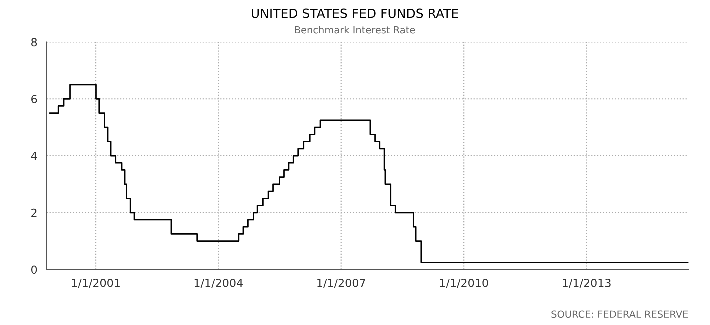  Describe the element at coordinates (34, 270) in the screenshot. I see `y-tick-label: 0` at that location.